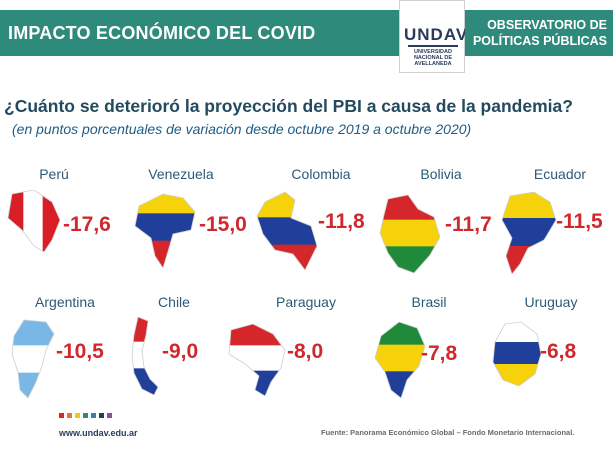 This screenshot has height=459, width=613. I want to click on country-value-col: -11,8, so click(341, 221).